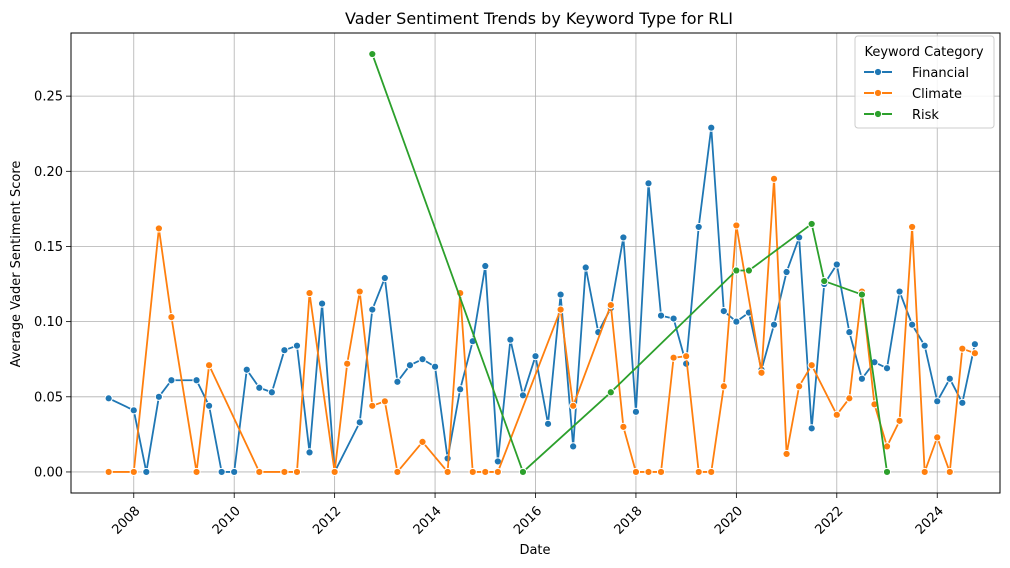  What do you see at coordinates (937, 94) in the screenshot?
I see `legend-label-climate: Climate` at bounding box center [937, 94].